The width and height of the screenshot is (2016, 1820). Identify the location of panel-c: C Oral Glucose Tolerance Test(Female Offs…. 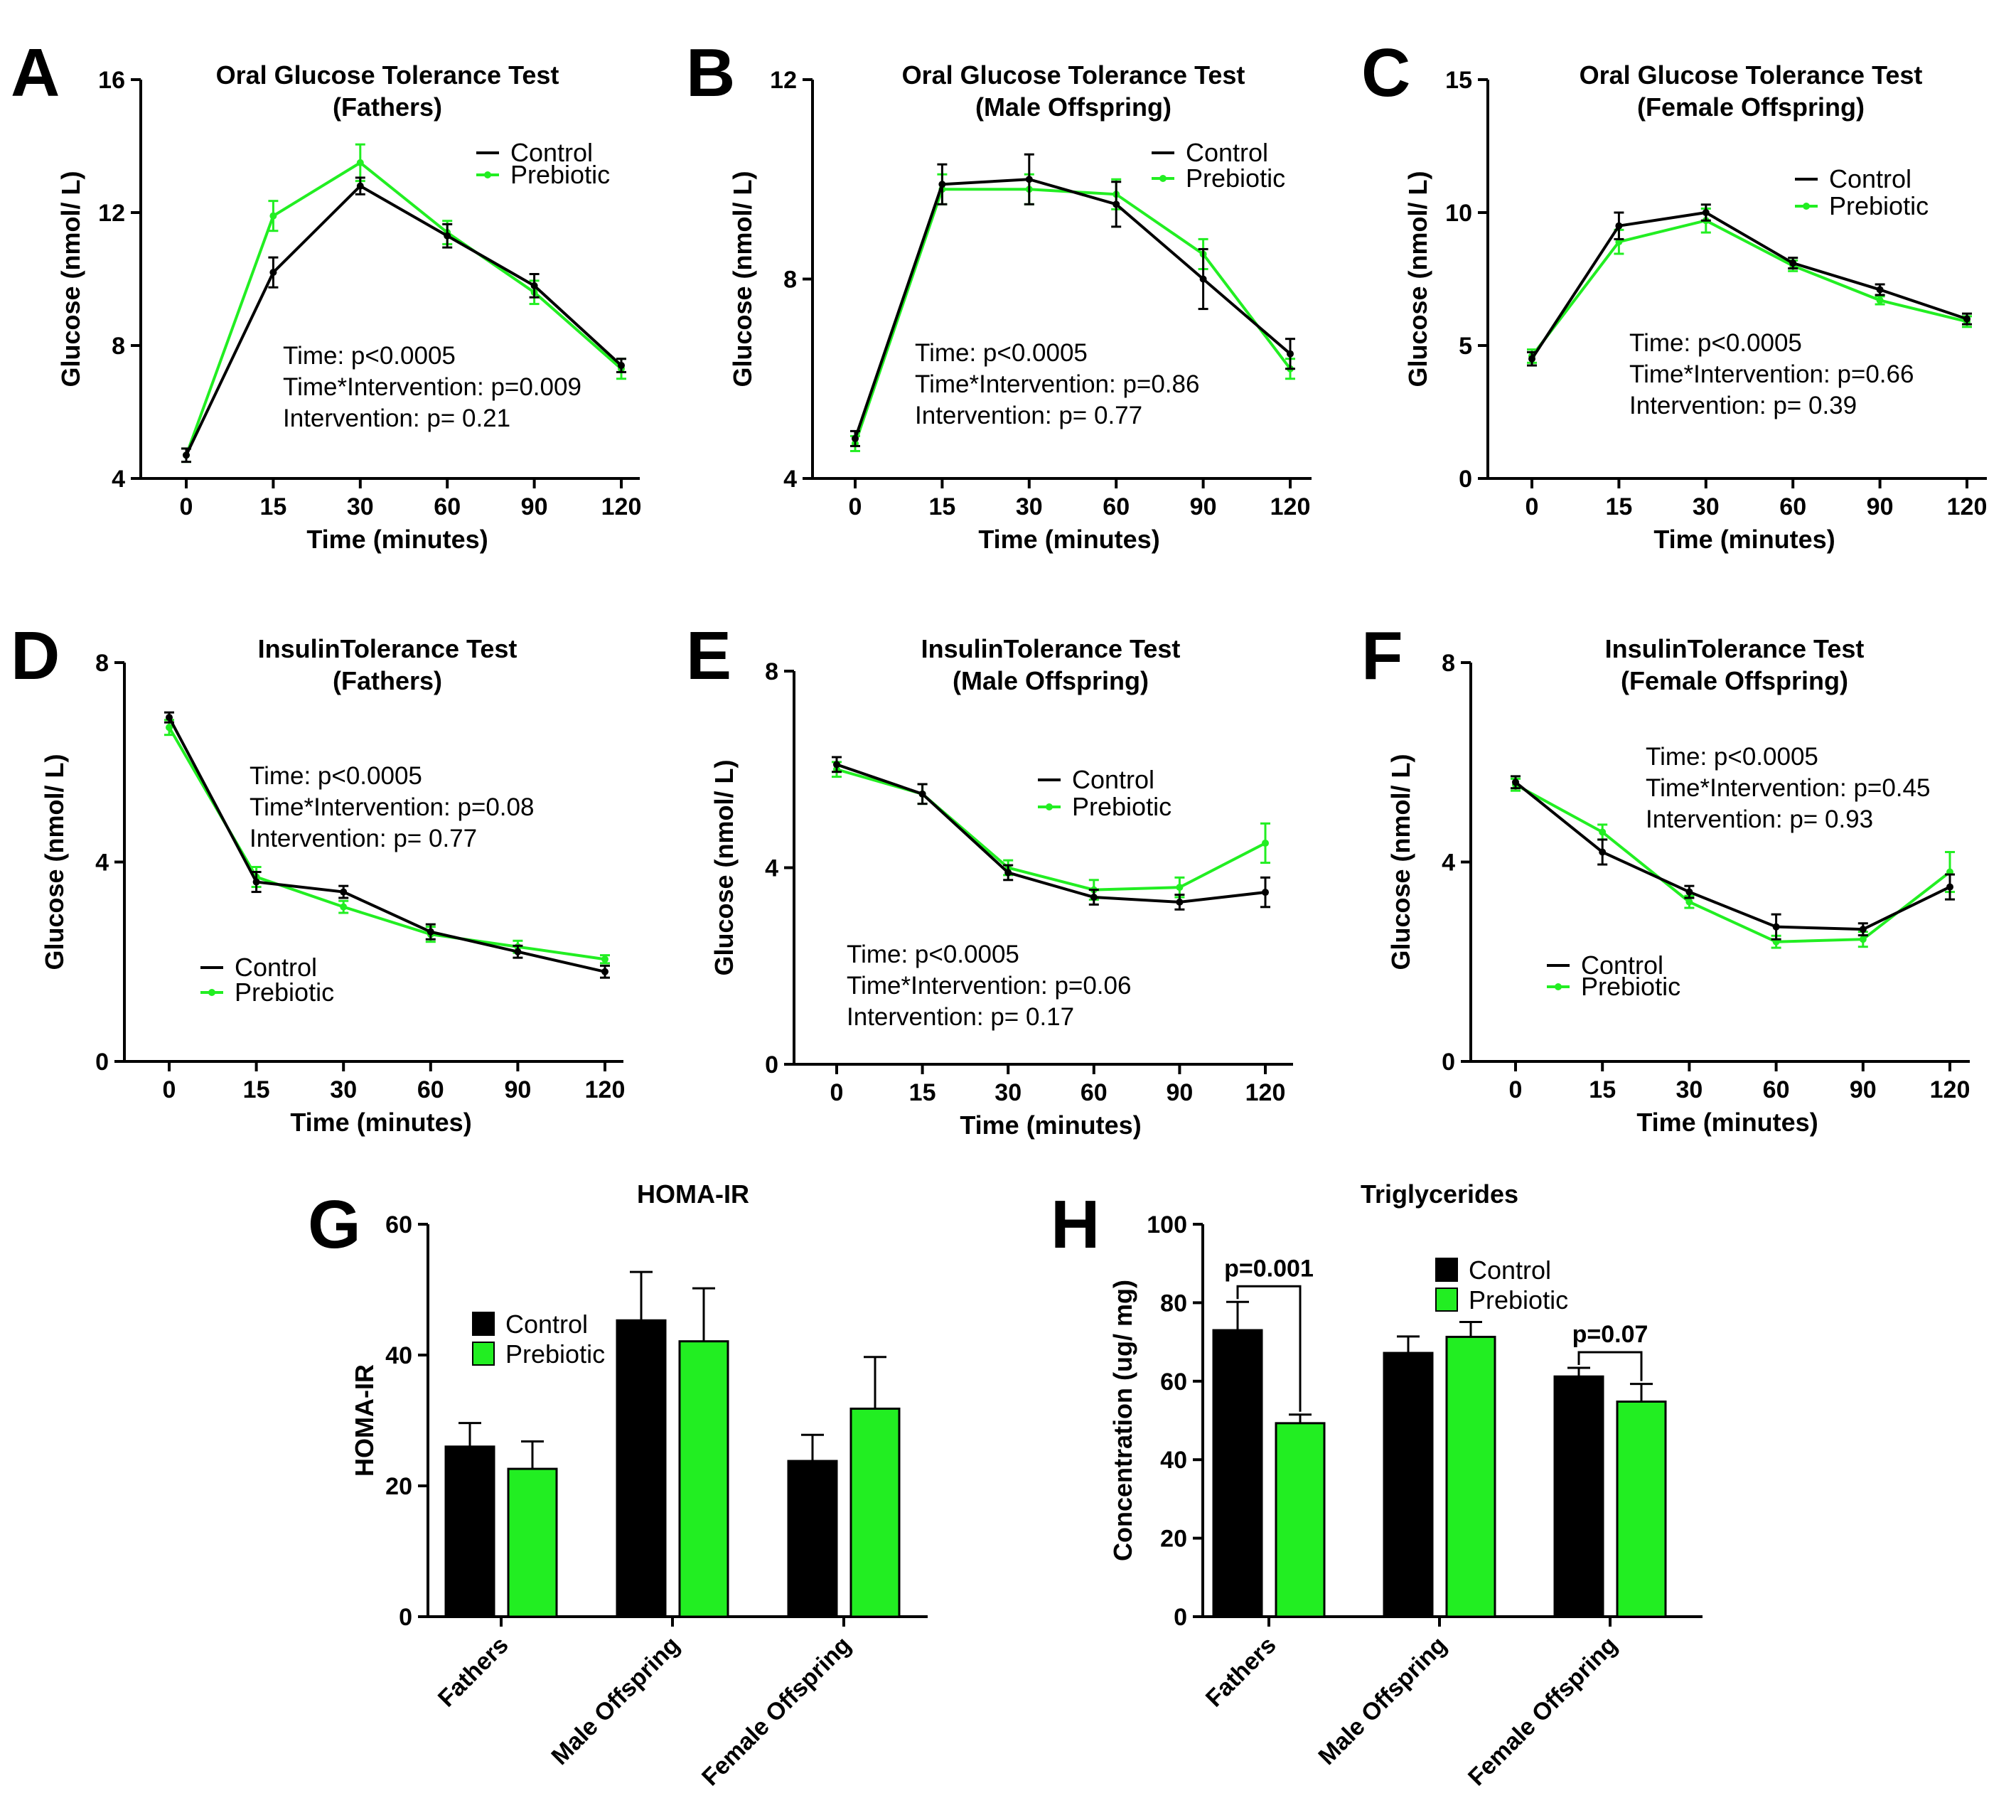
(1674, 294).